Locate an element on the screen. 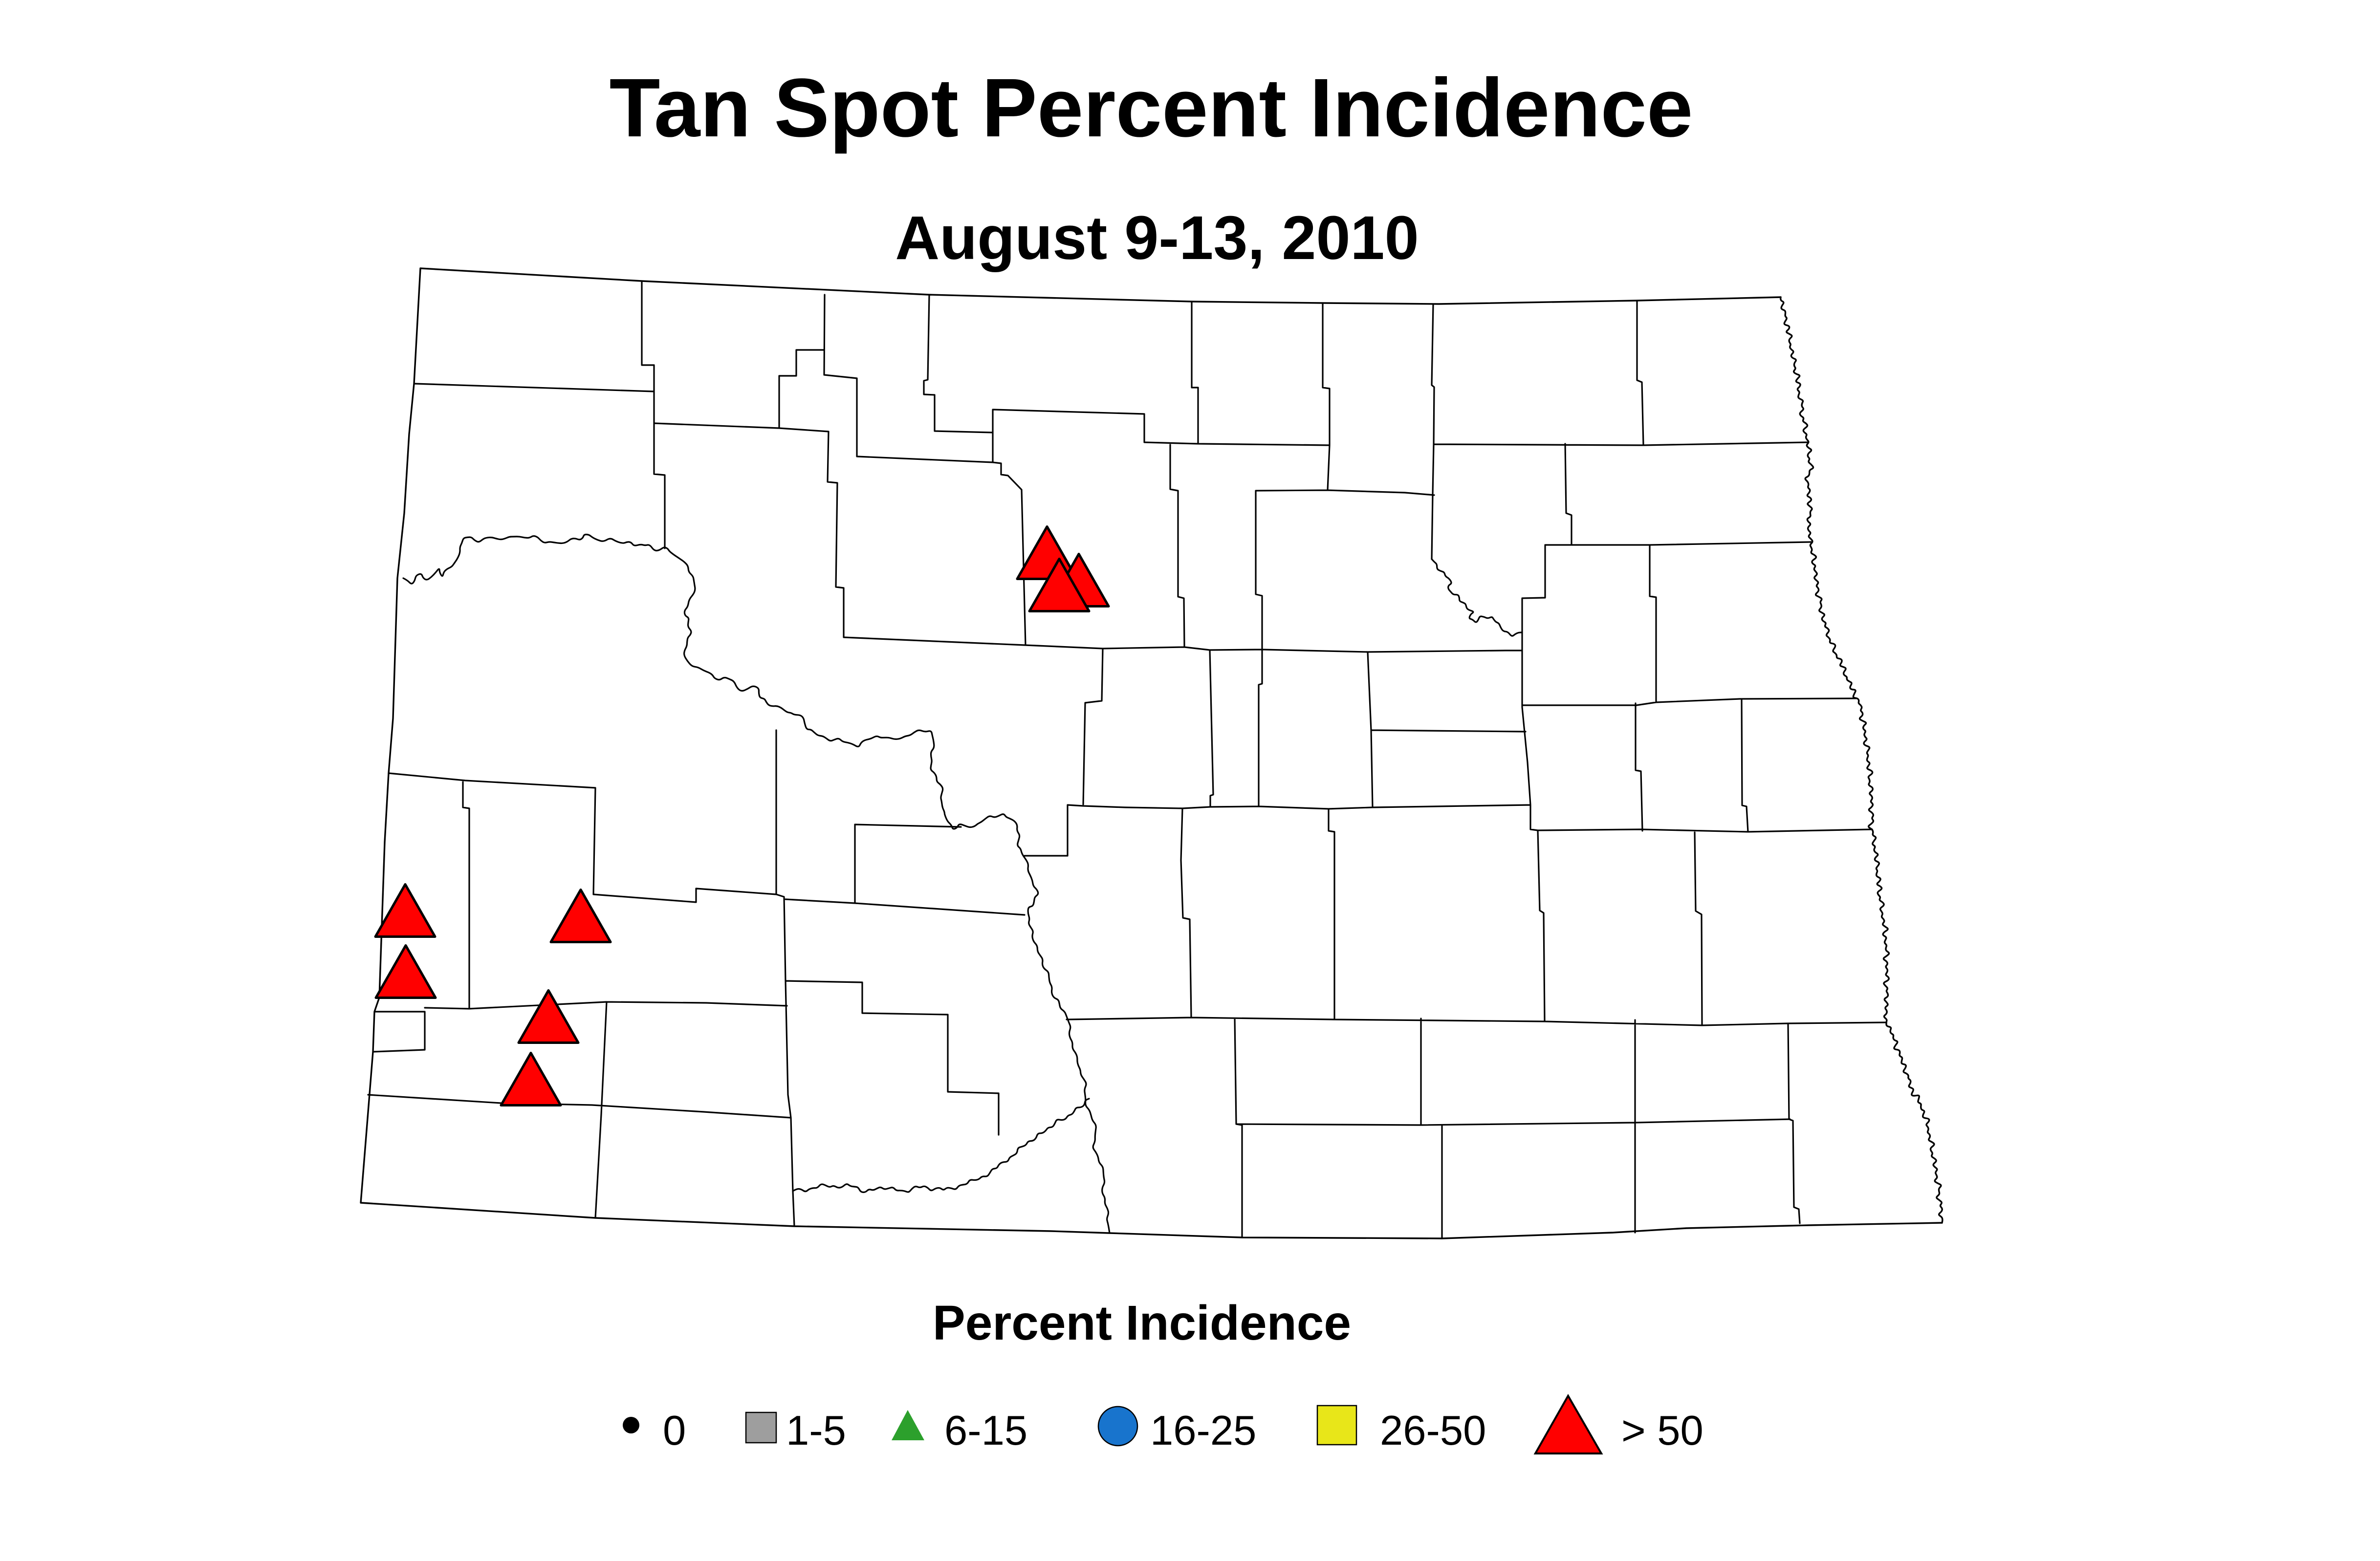  legend-title: Percent Incidence is located at coordinates (1142, 1323).